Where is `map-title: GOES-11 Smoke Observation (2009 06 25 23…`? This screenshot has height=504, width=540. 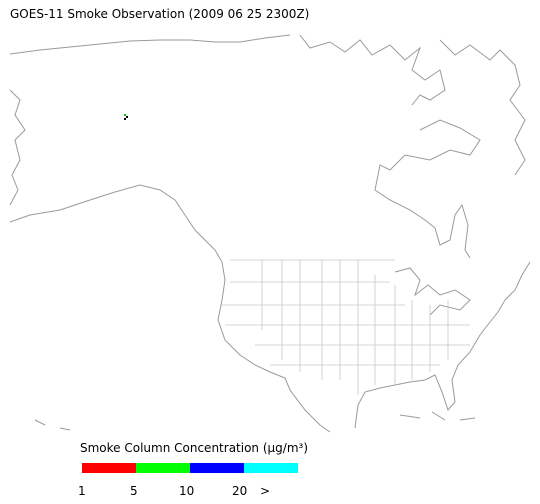
map-title: GOES-11 Smoke Observation (2009 06 25 23… is located at coordinates (159, 14).